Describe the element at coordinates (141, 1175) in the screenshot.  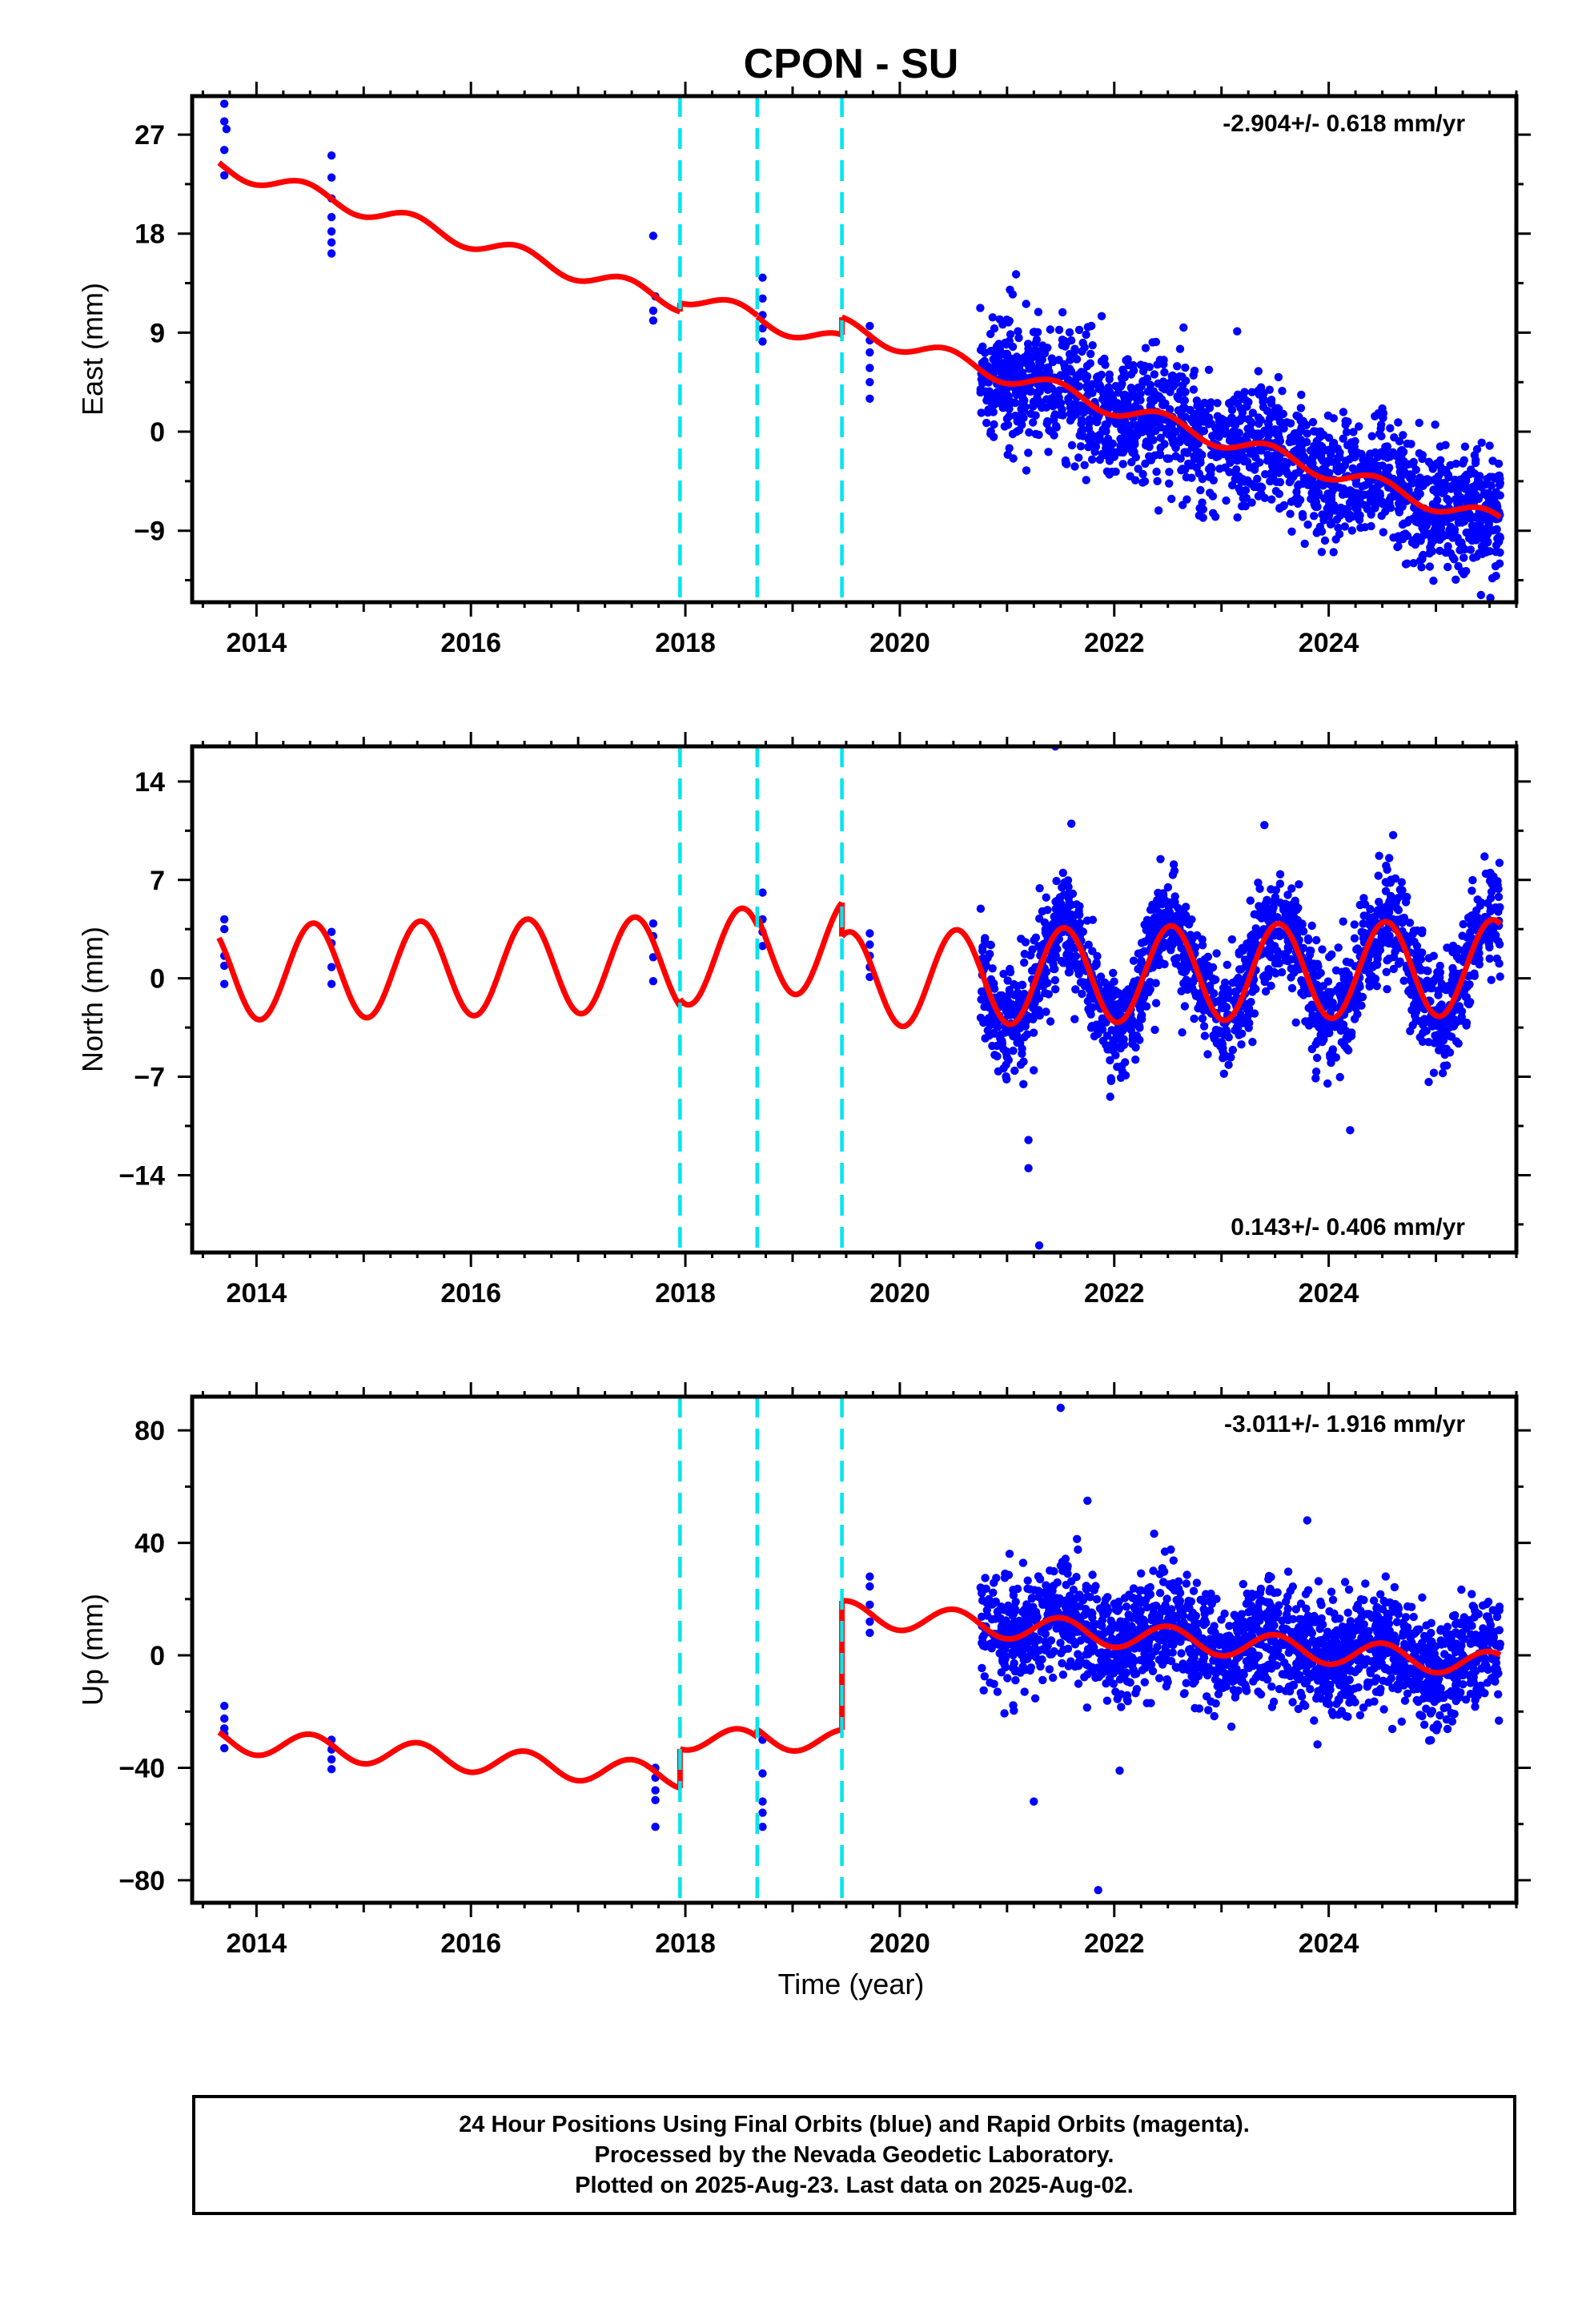
I see `y-tick-label: −14` at that location.